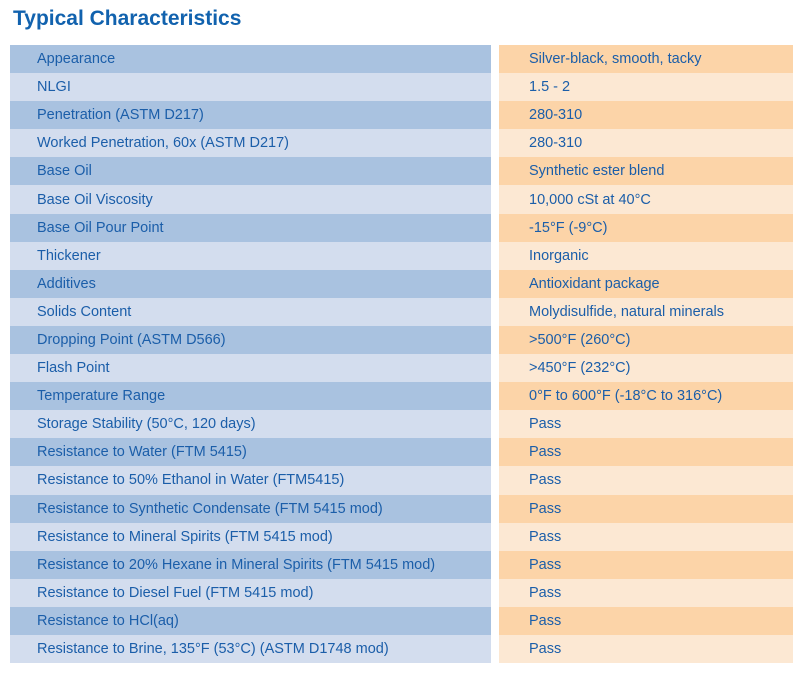 The height and width of the screenshot is (686, 810). Describe the element at coordinates (250, 340) in the screenshot. I see `property-cell: Dropping Point (ASTM D566)` at that location.